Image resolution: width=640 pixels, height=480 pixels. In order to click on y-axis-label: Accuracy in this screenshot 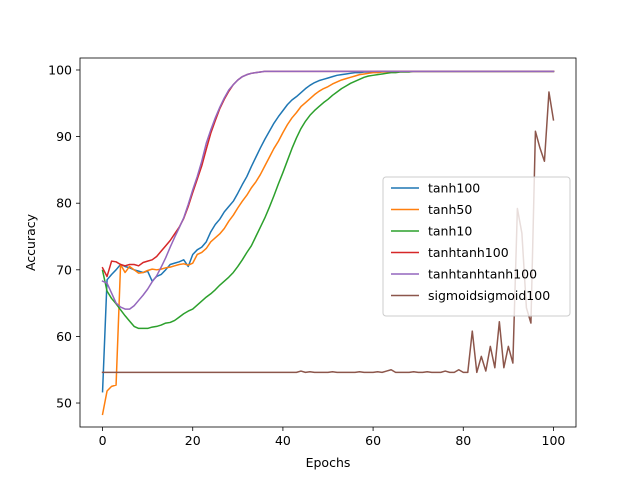, I will do `click(30, 242)`.